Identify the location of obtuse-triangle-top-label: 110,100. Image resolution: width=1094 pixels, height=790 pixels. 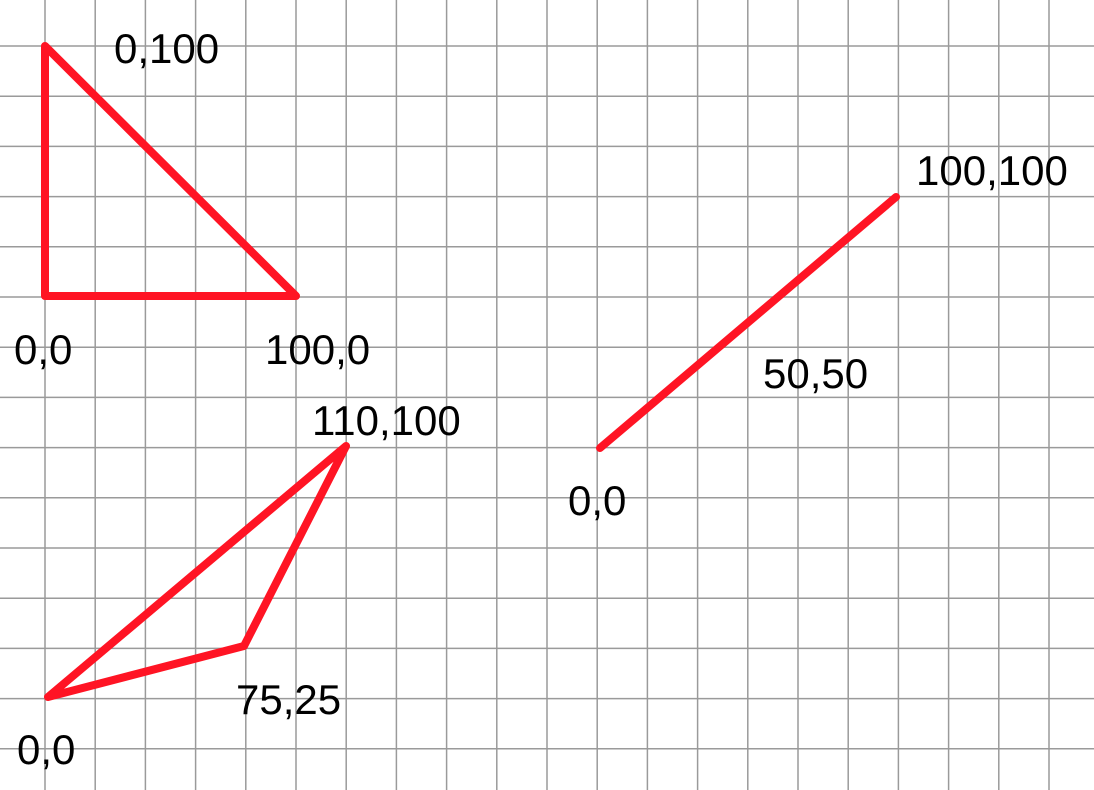
(386, 420).